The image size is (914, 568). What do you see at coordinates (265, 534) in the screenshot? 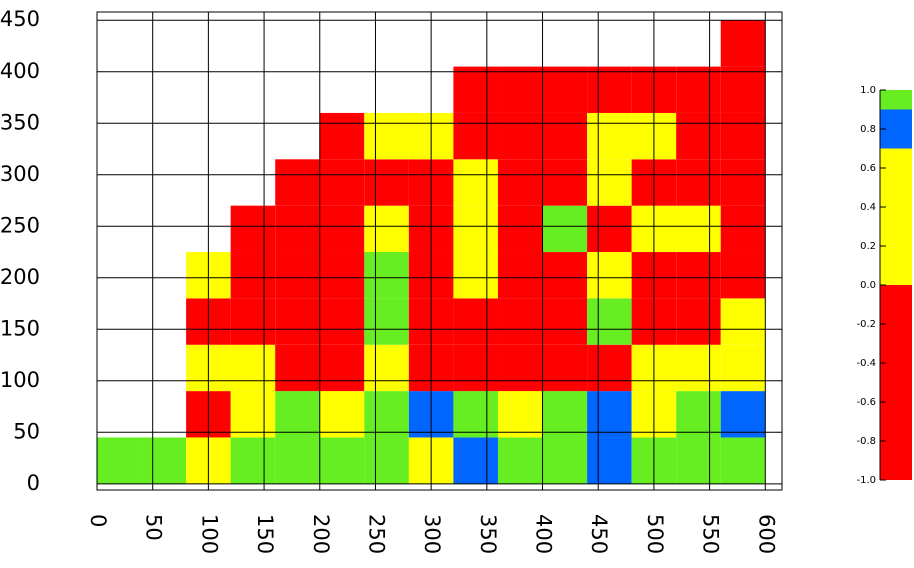
I see `x-tick-label: 150` at bounding box center [265, 534].